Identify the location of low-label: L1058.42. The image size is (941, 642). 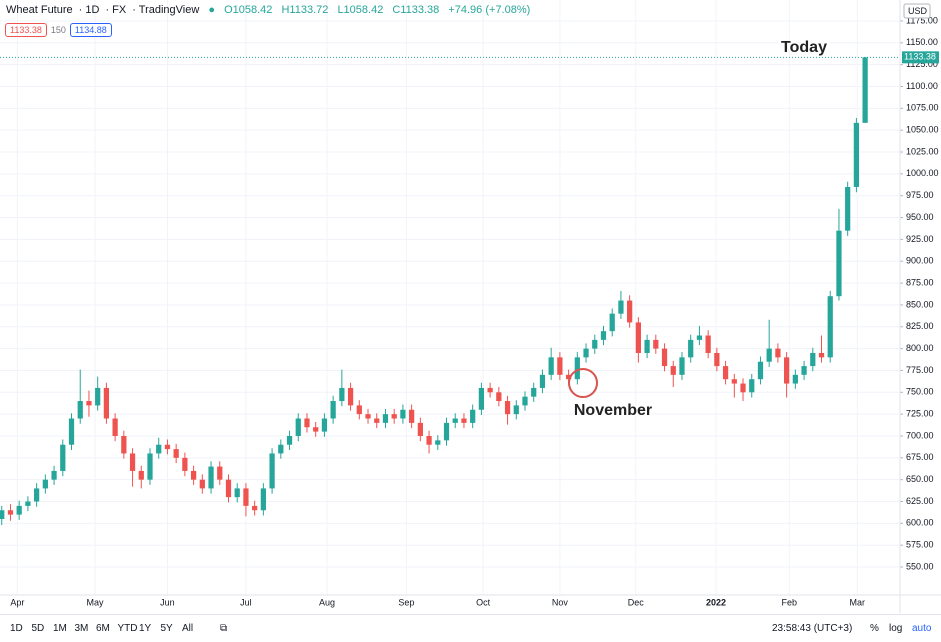
(360, 10).